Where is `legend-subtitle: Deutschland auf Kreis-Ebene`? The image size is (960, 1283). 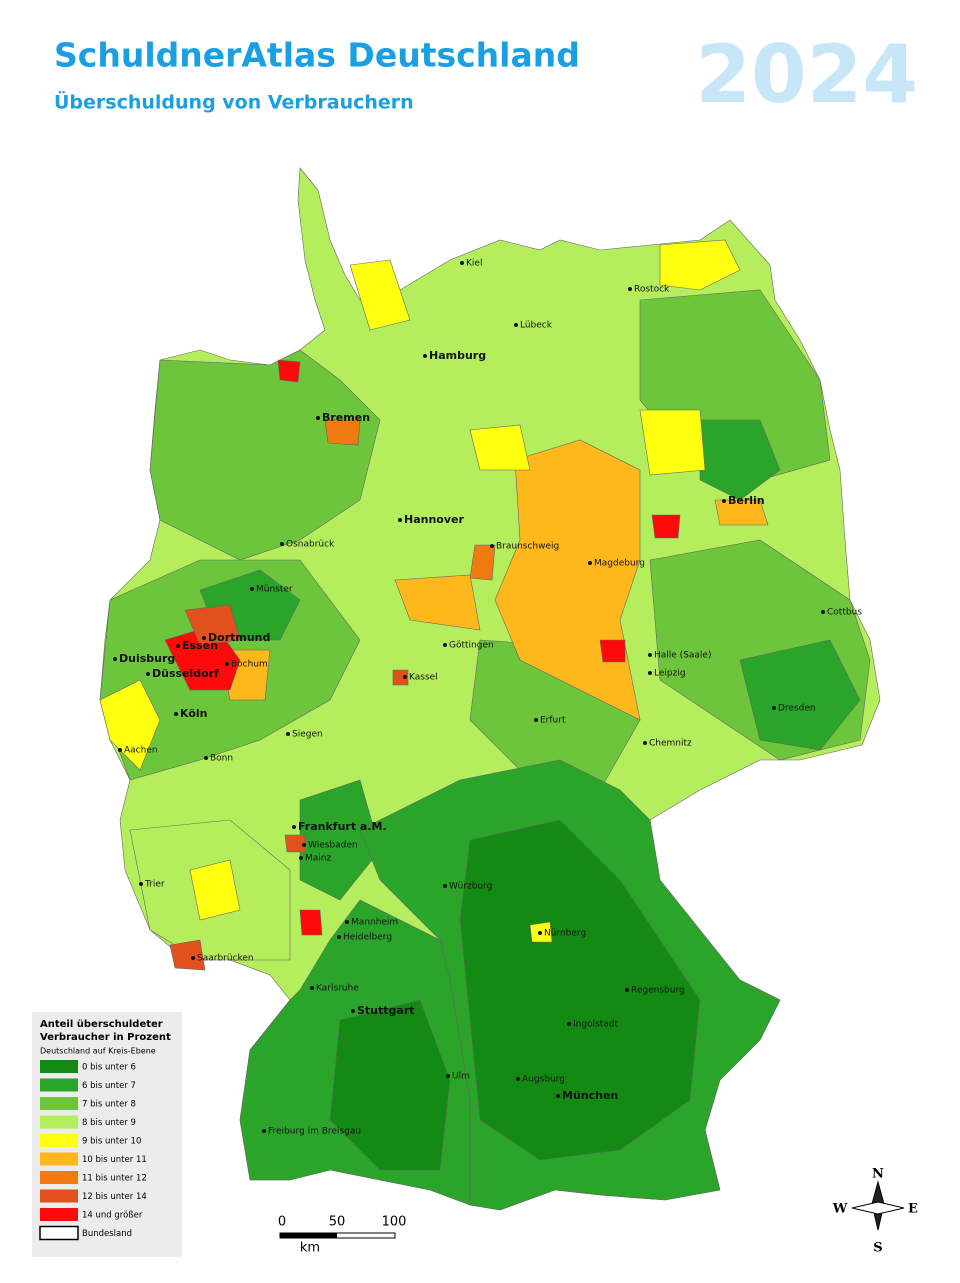 legend-subtitle: Deutschland auf Kreis-Ebene is located at coordinates (98, 1051).